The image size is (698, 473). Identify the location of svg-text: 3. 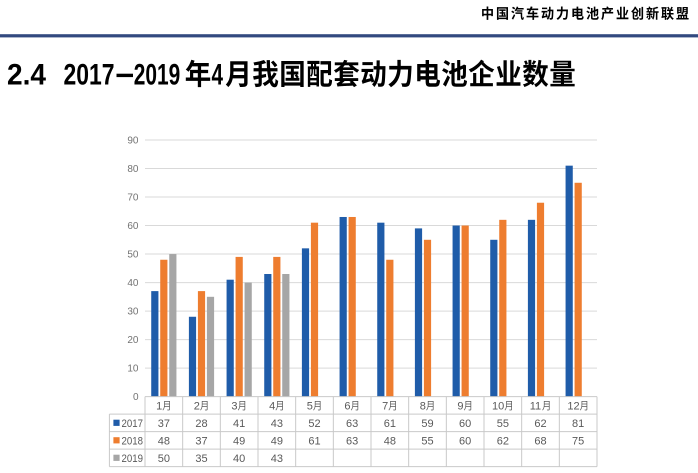
(234, 407).